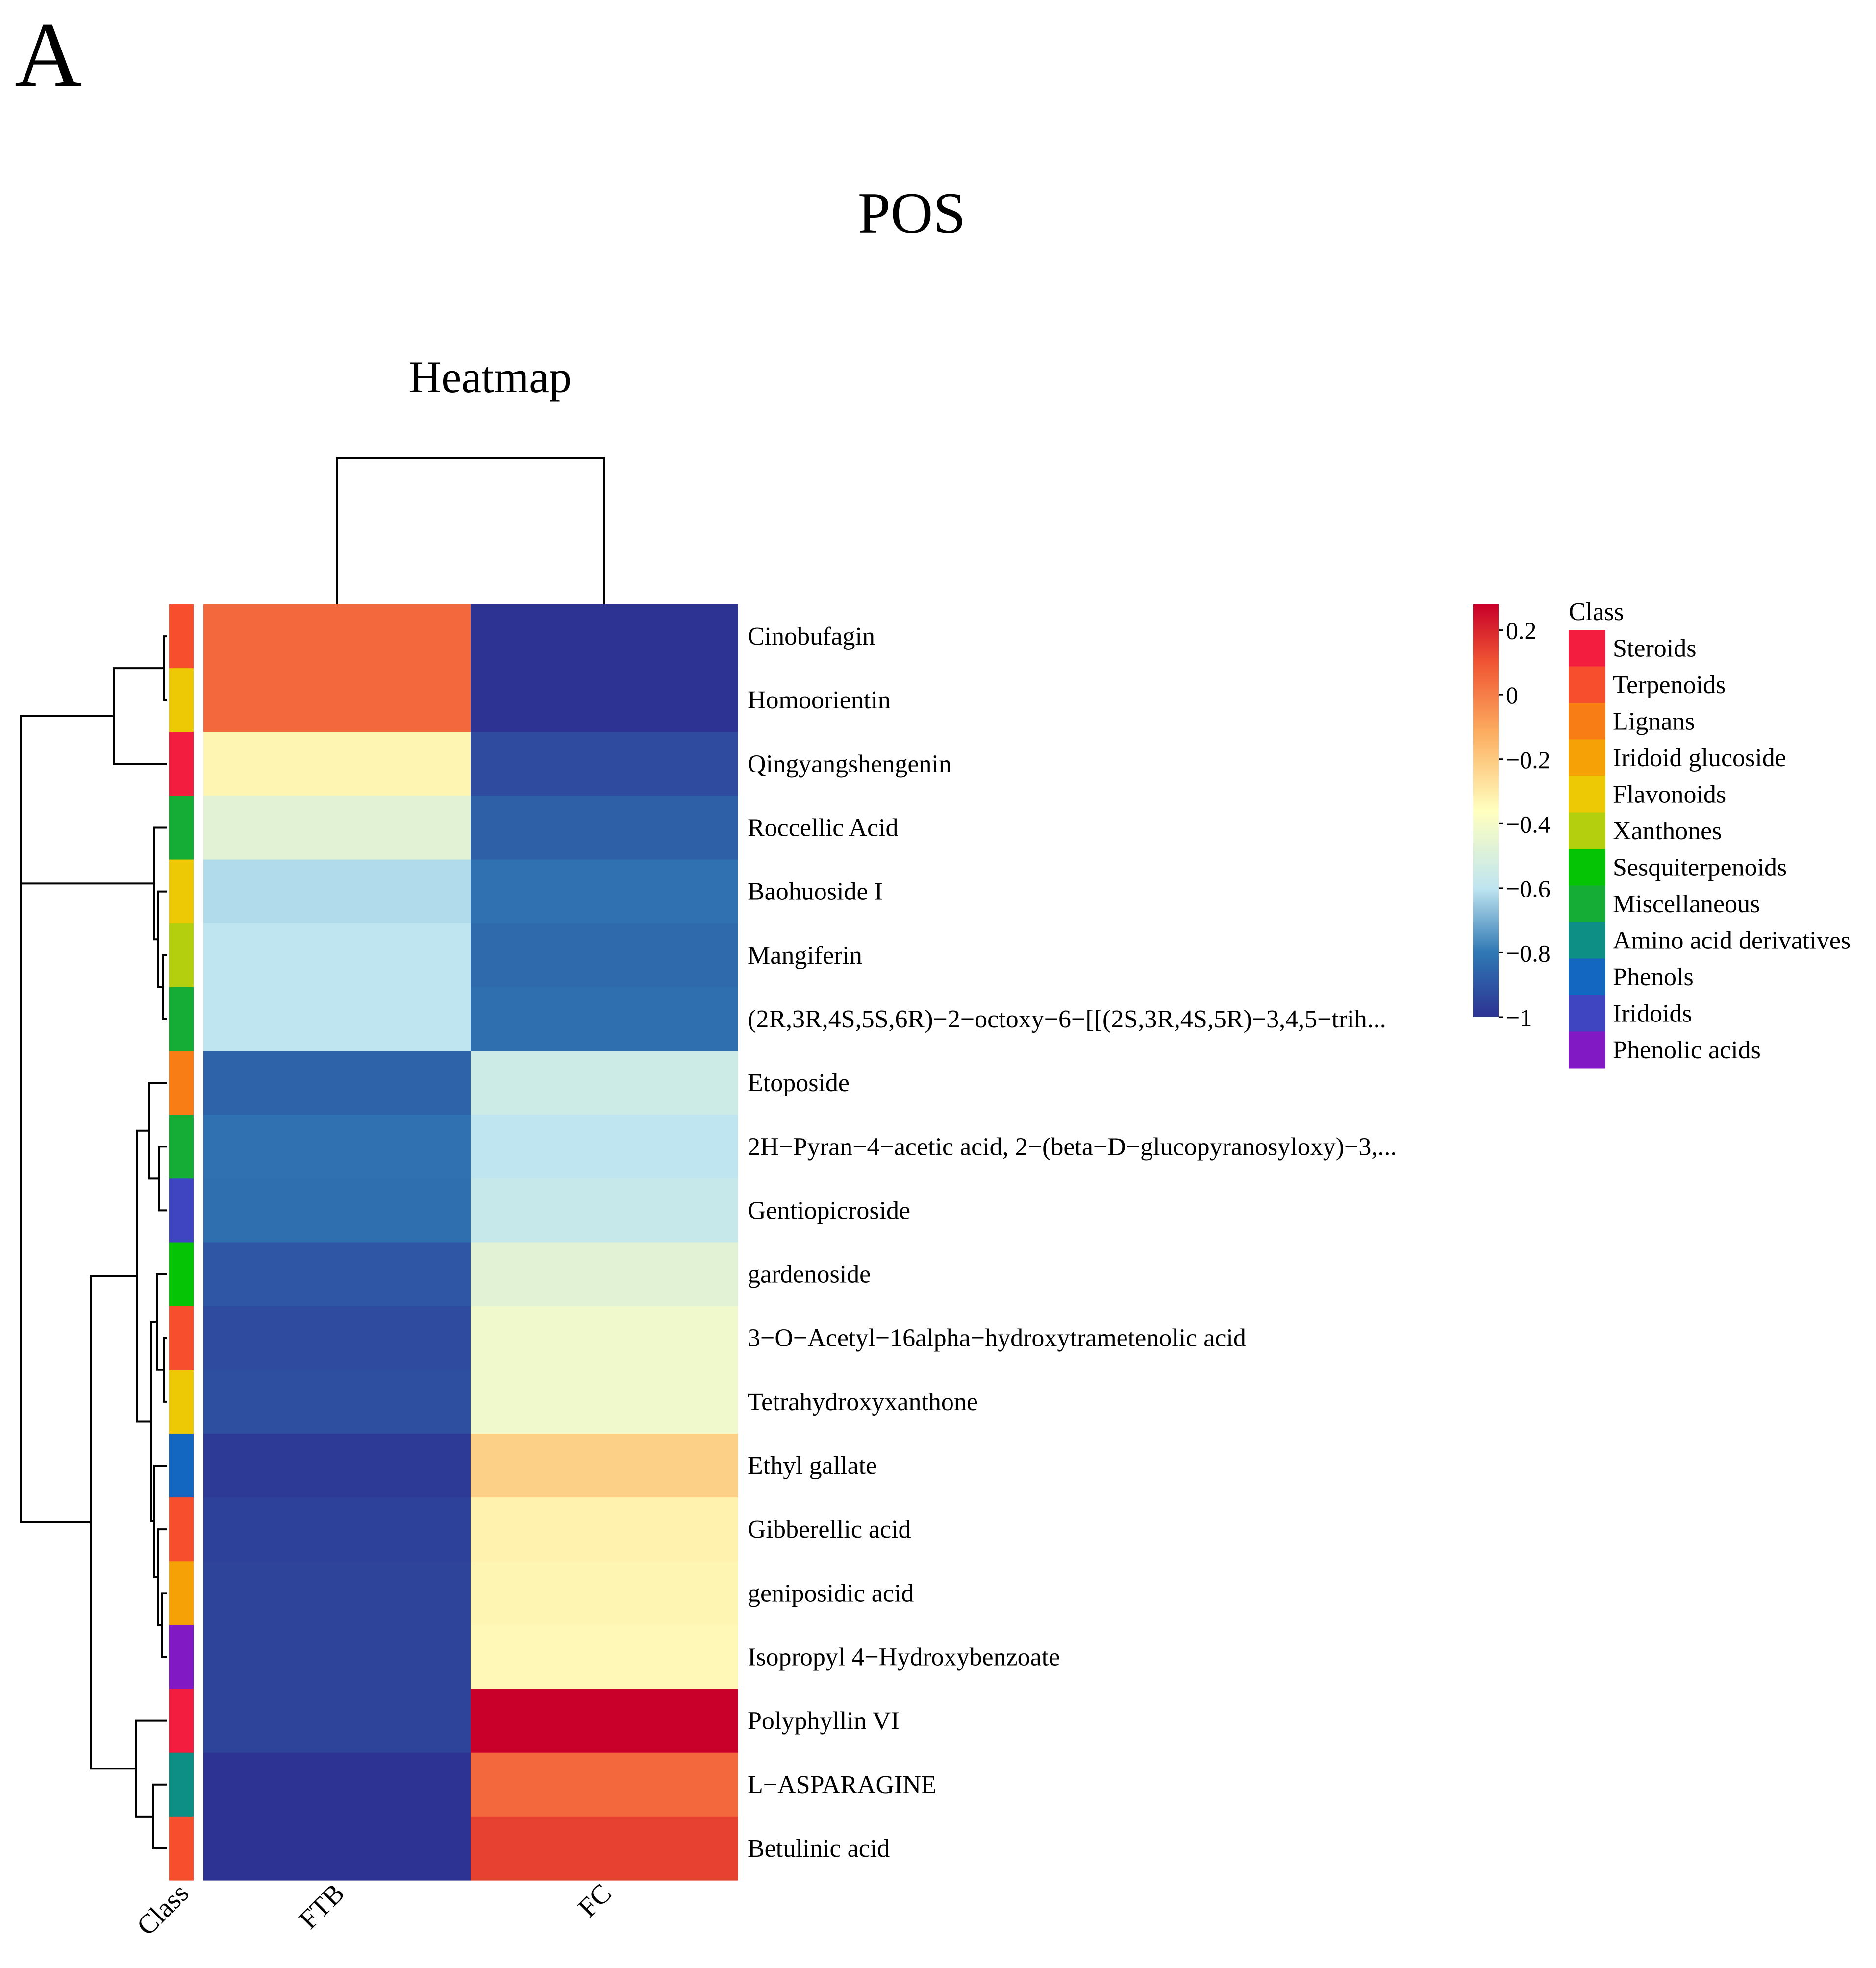 The image size is (1876, 1968). Describe the element at coordinates (1486, 810) in the screenshot. I see `color-scale-bar` at that location.